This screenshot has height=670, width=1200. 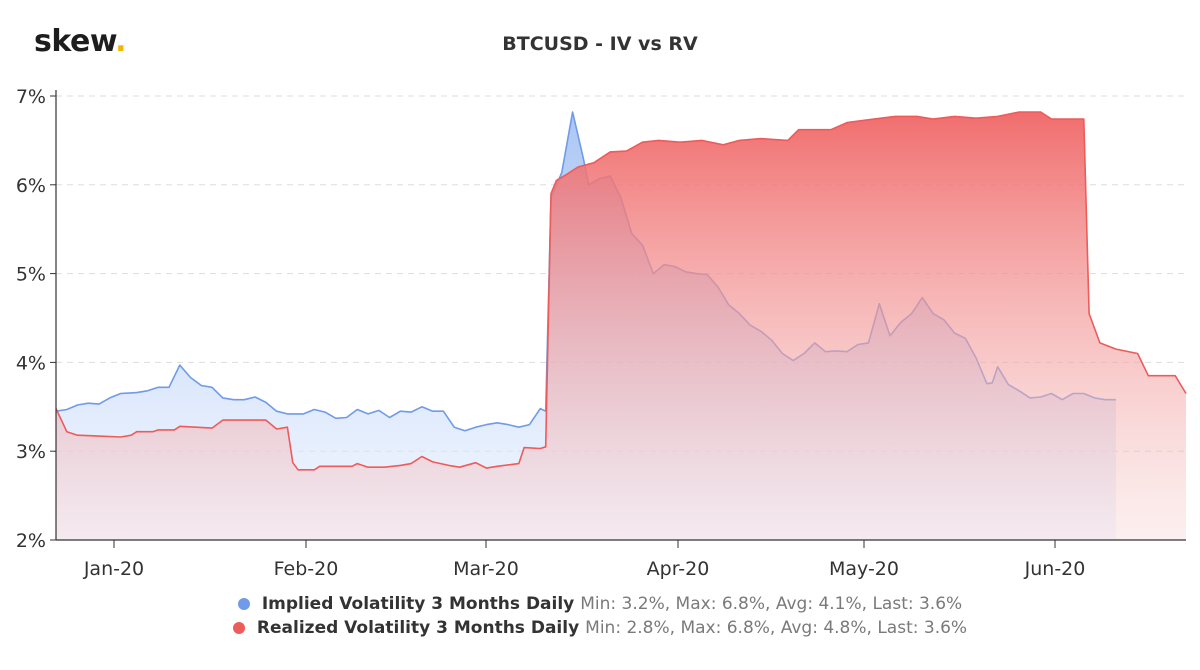 I want to click on x-tick-label: Jan-20, so click(x=113, y=569).